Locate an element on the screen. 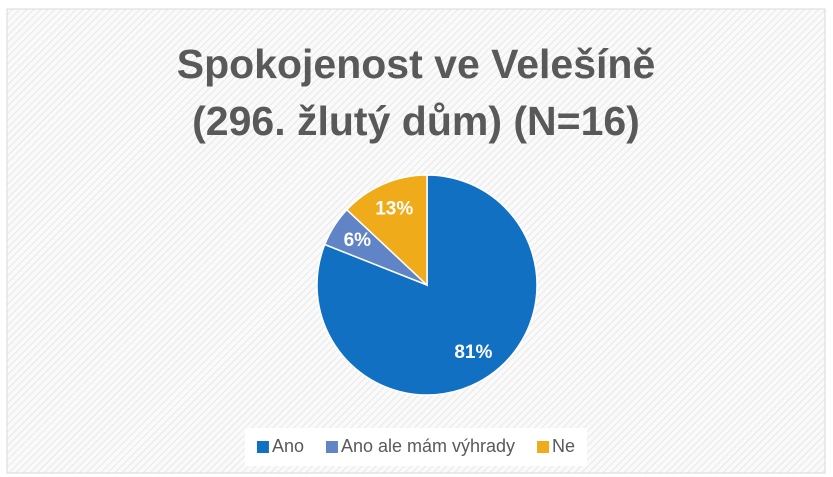  pie: 81% 6%13% is located at coordinates (427, 285).